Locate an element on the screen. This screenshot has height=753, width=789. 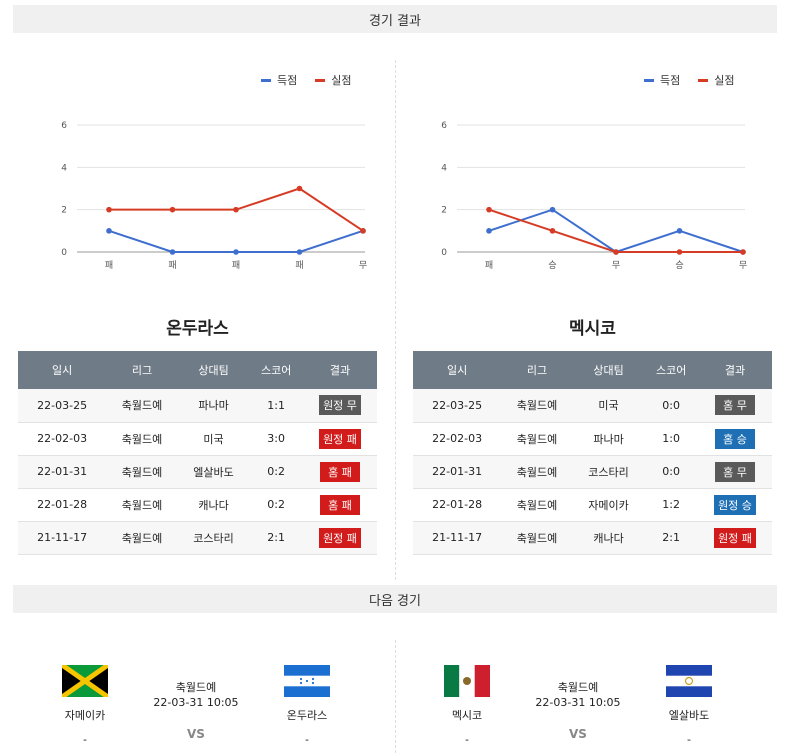
result-badge: 원정 승 is located at coordinates (735, 504).